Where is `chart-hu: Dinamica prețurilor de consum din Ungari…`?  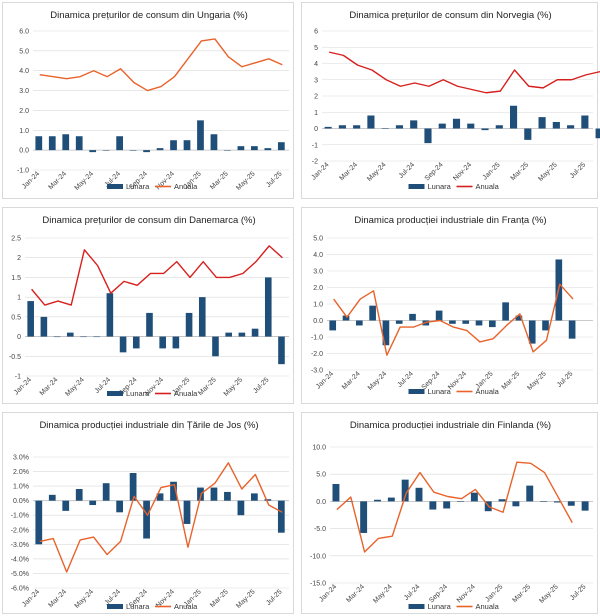
chart-hu: Dinamica prețurilor de consum din Ungari… is located at coordinates (153, 101).